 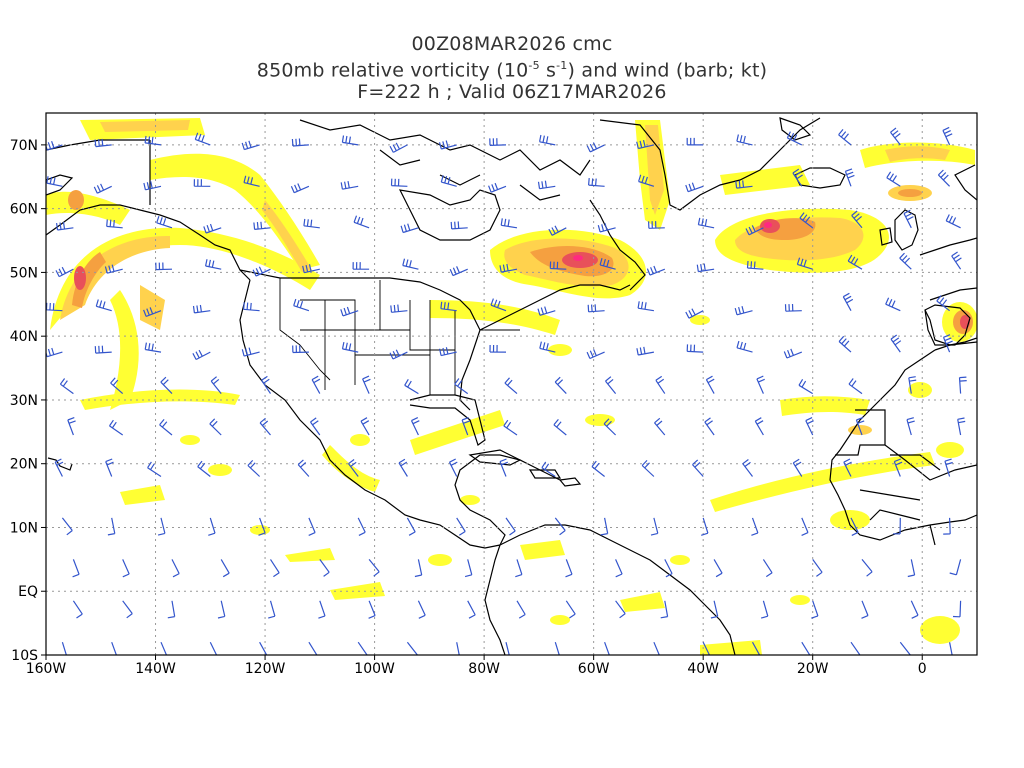 I want to click on coast-greenland, so click(x=710, y=164).